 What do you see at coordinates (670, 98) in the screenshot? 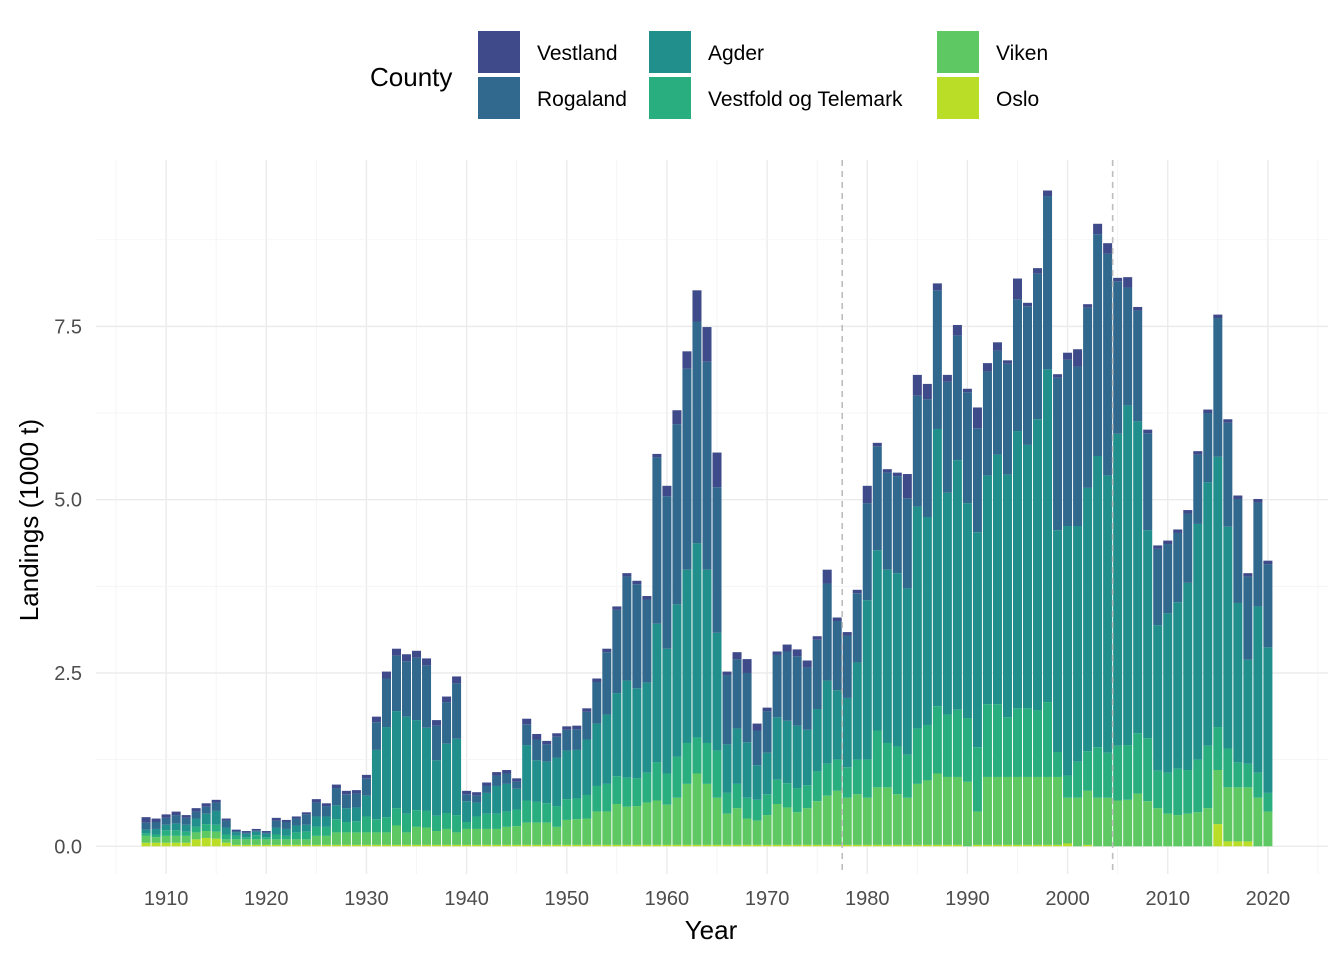
I see `legend-swatch` at bounding box center [670, 98].